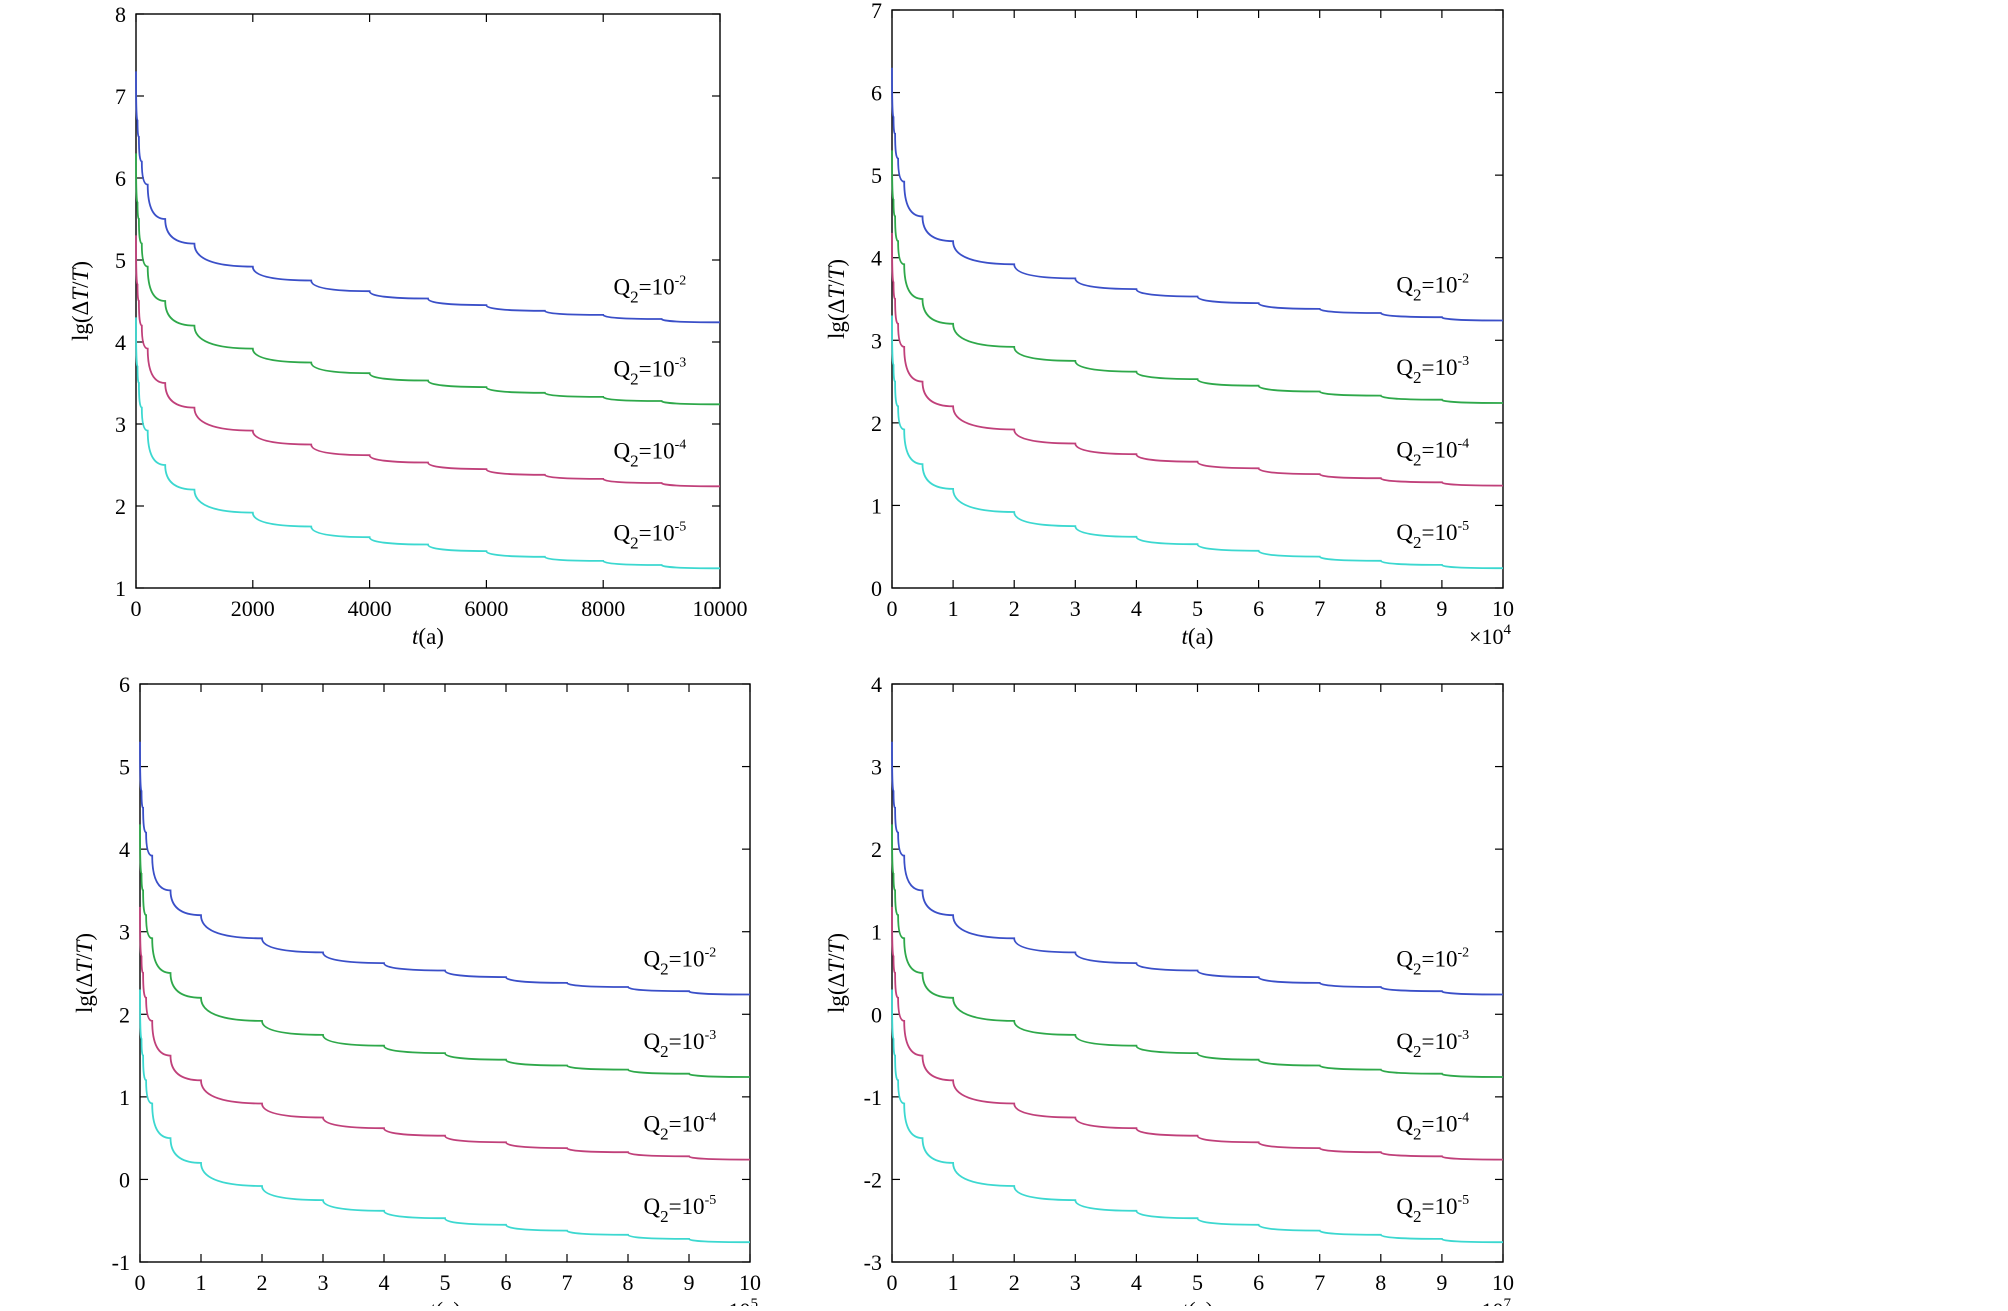 This screenshot has width=2008, height=1311. What do you see at coordinates (1490, 1301) in the screenshot?
I see `x-axis-multiplier: ×107` at bounding box center [1490, 1301].